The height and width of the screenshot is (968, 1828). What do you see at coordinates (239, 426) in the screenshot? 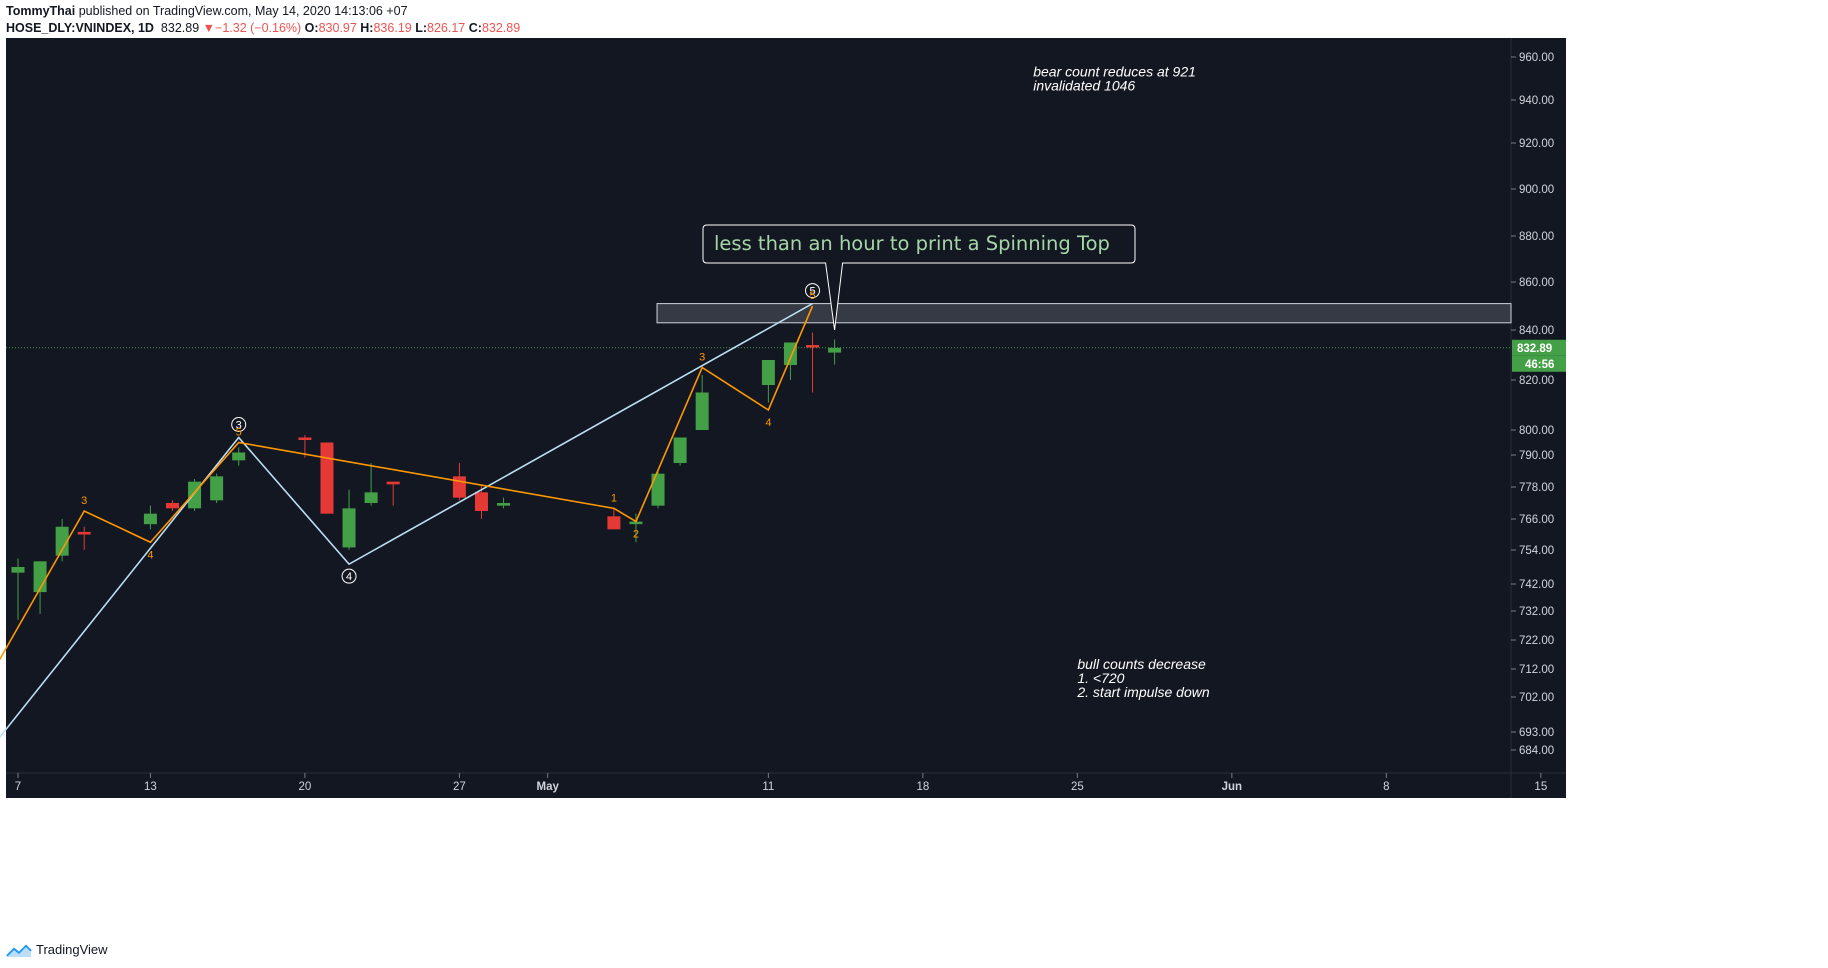
I see `major-wave-label: 3` at bounding box center [239, 426].